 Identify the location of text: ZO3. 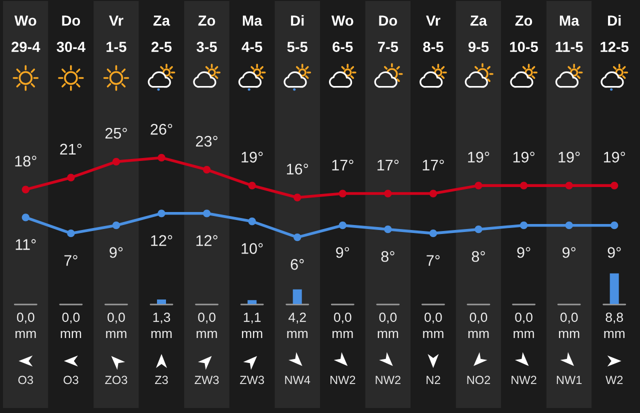
(116, 380).